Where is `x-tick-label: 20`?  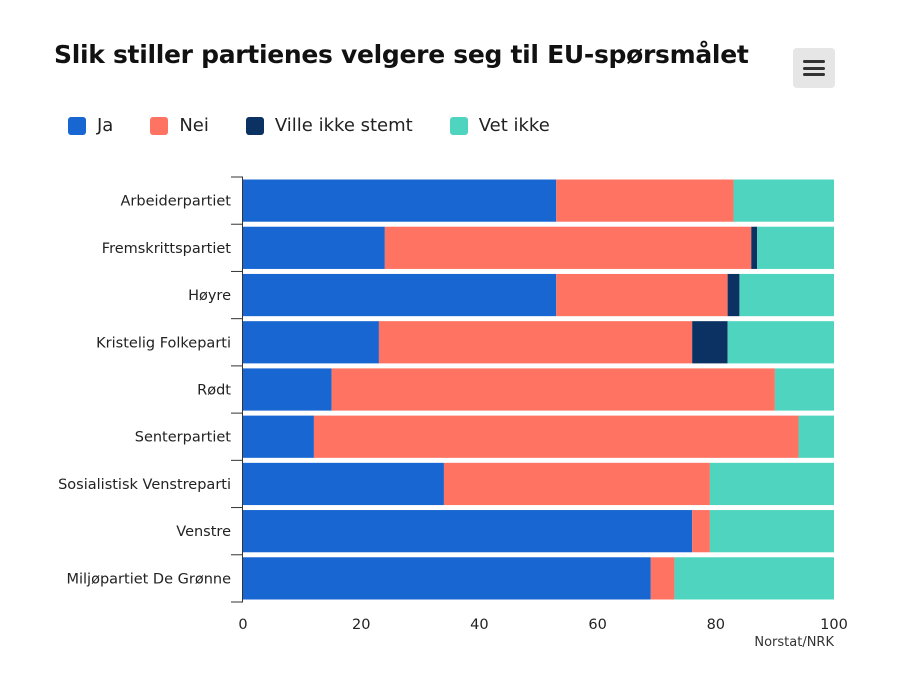 x-tick-label: 20 is located at coordinates (361, 625).